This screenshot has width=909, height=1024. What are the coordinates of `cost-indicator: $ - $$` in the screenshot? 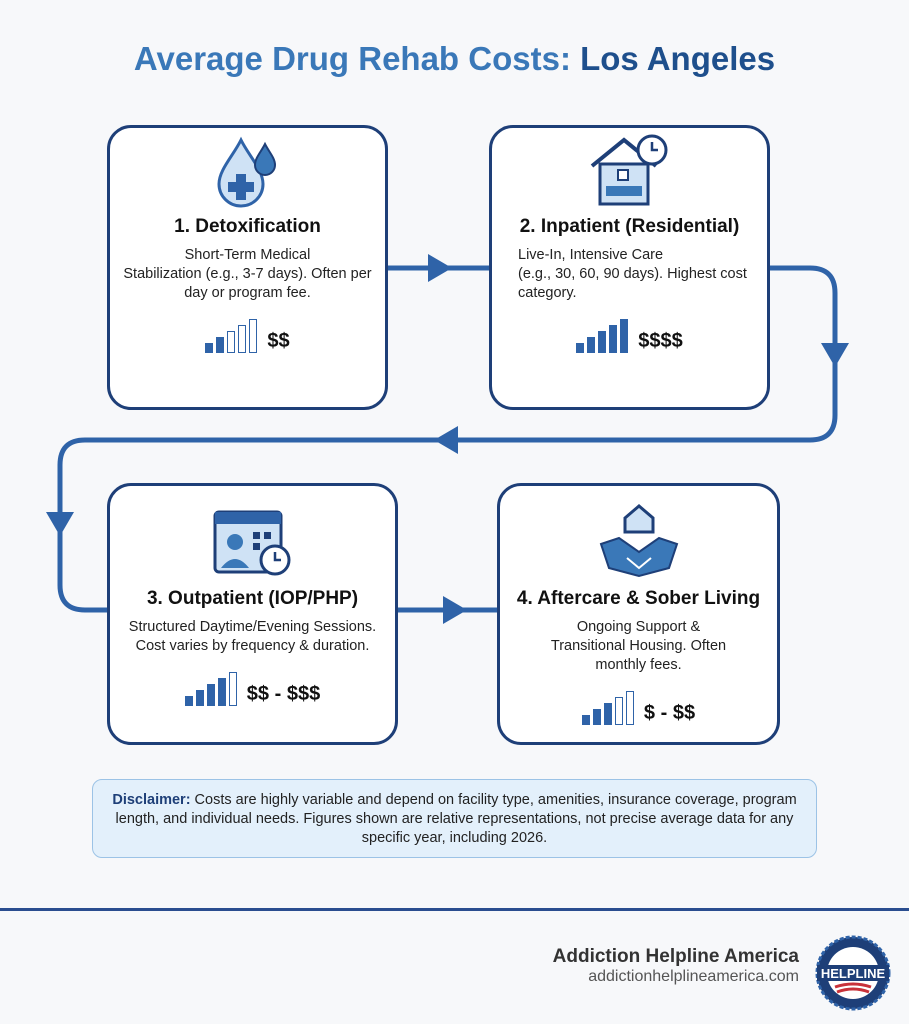 It's located at (638, 708).